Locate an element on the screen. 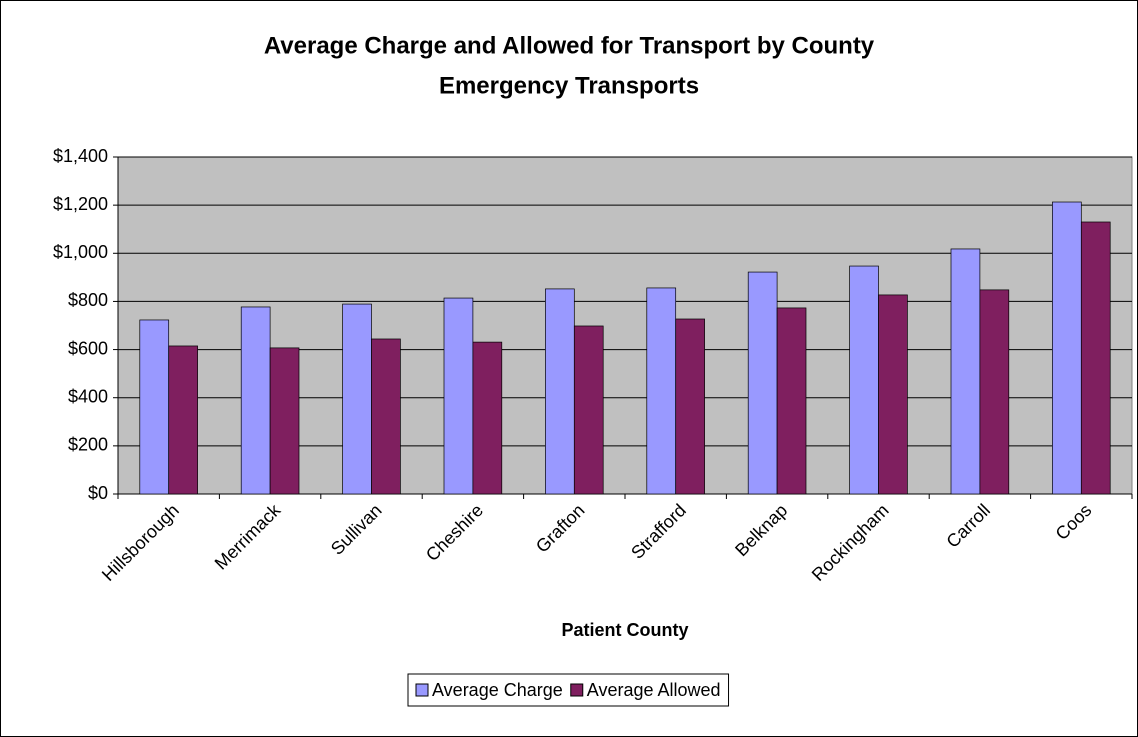 This screenshot has height=737, width=1138. y-tick-label: $600 is located at coordinates (88, 348).